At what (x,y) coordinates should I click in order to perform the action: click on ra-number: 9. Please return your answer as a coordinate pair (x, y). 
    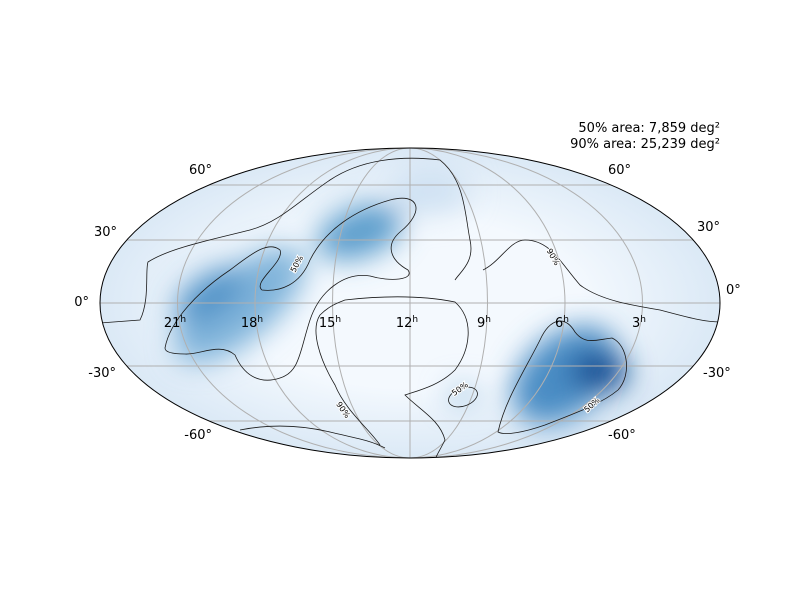
    Looking at the image, I should click on (481, 323).